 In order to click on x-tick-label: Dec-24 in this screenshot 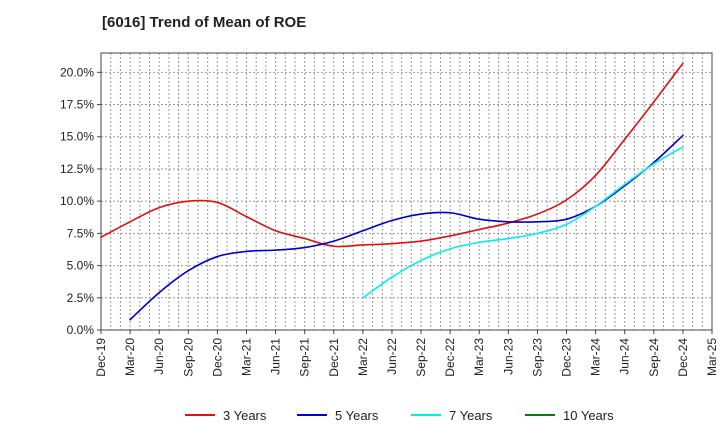, I will do `click(683, 357)`.